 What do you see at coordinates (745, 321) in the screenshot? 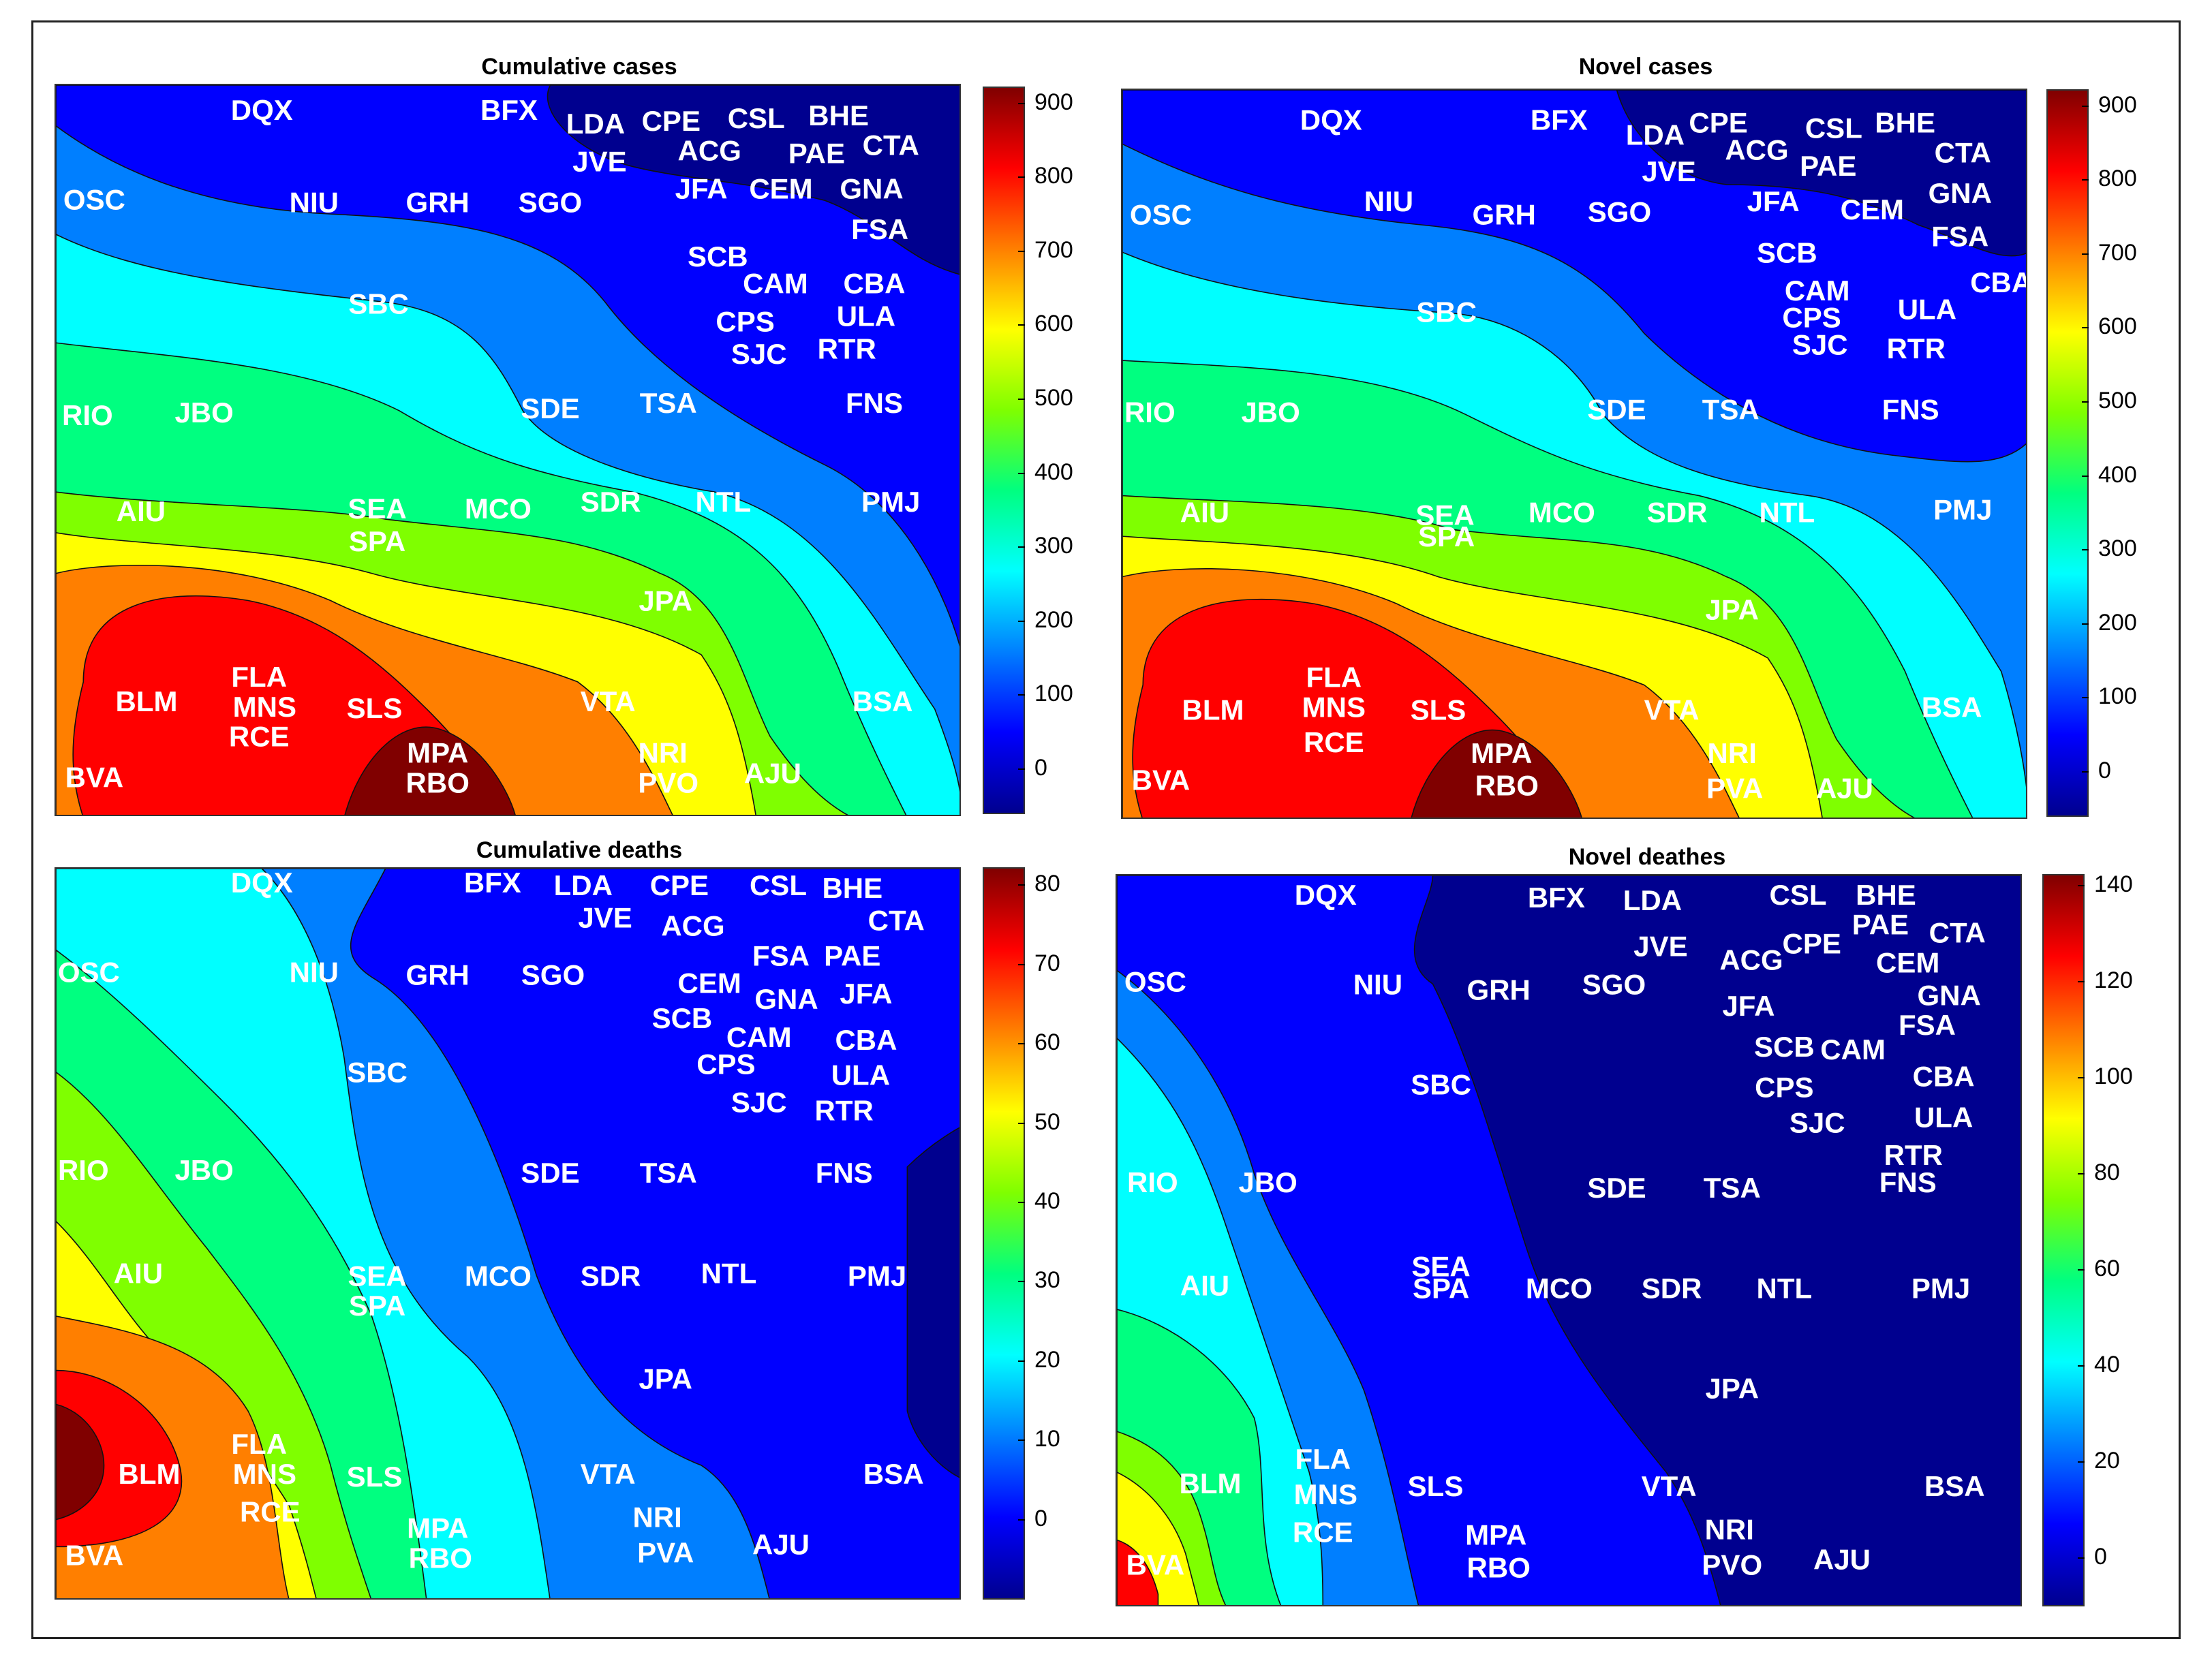
I see `station-label-cps: CPS` at bounding box center [745, 321].